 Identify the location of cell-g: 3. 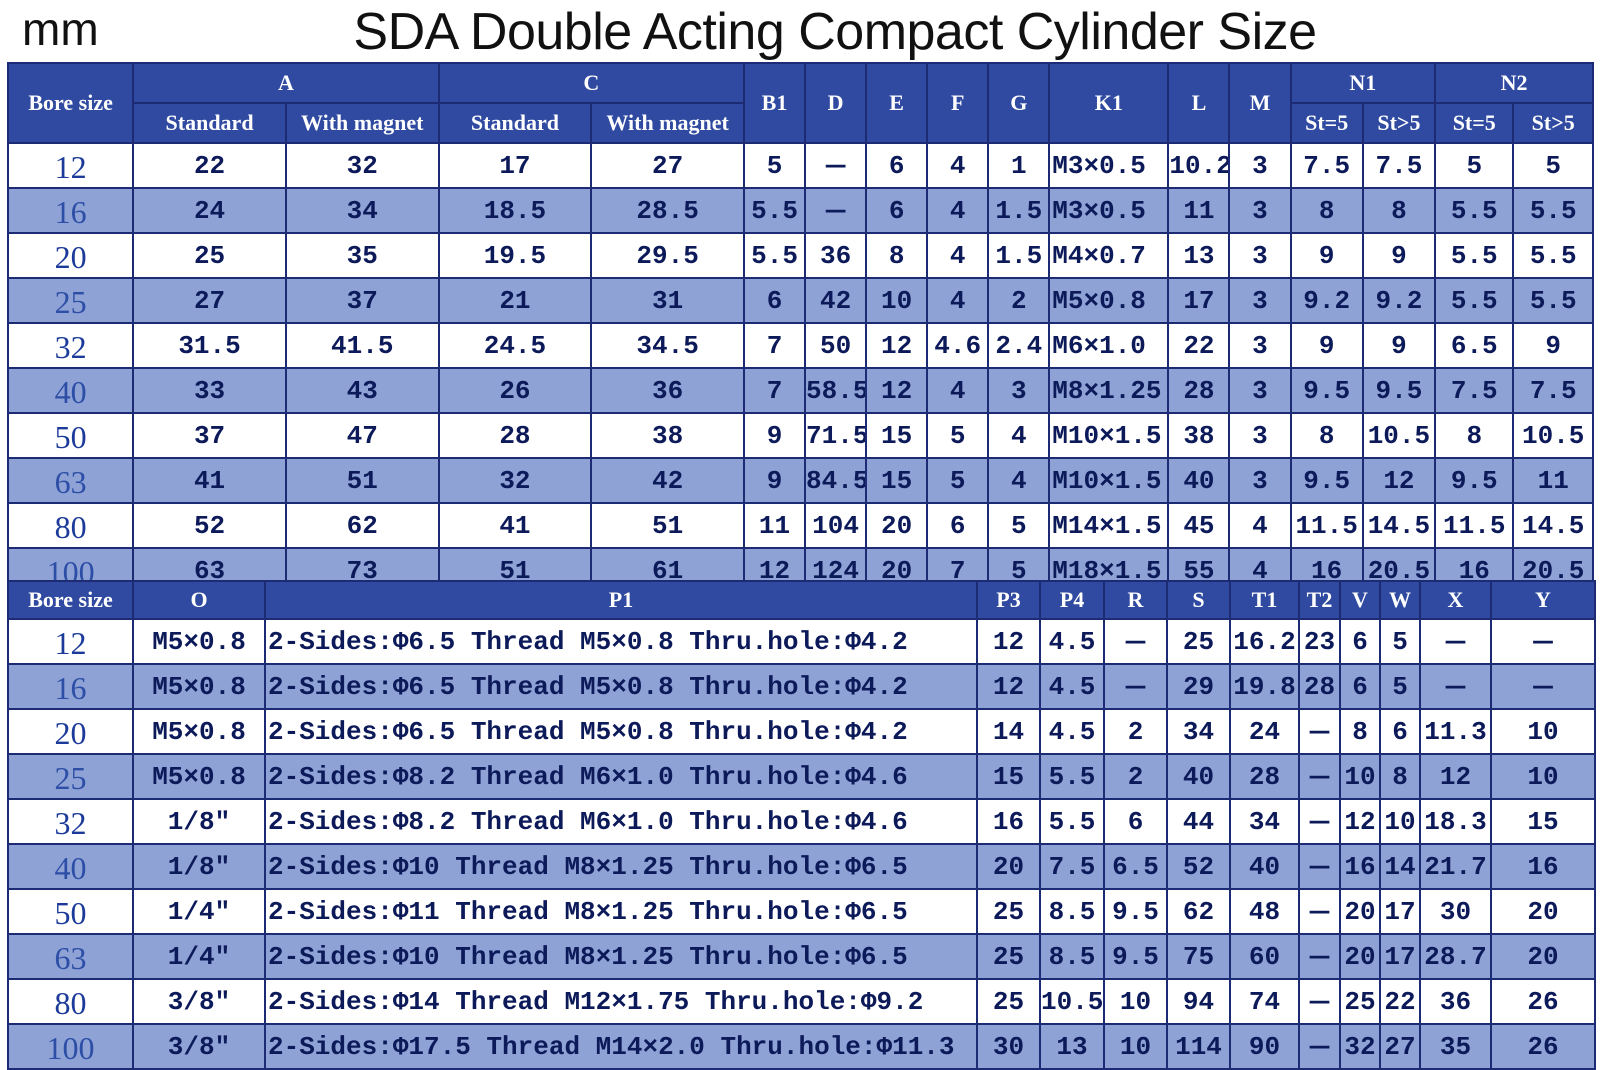
(1019, 390).